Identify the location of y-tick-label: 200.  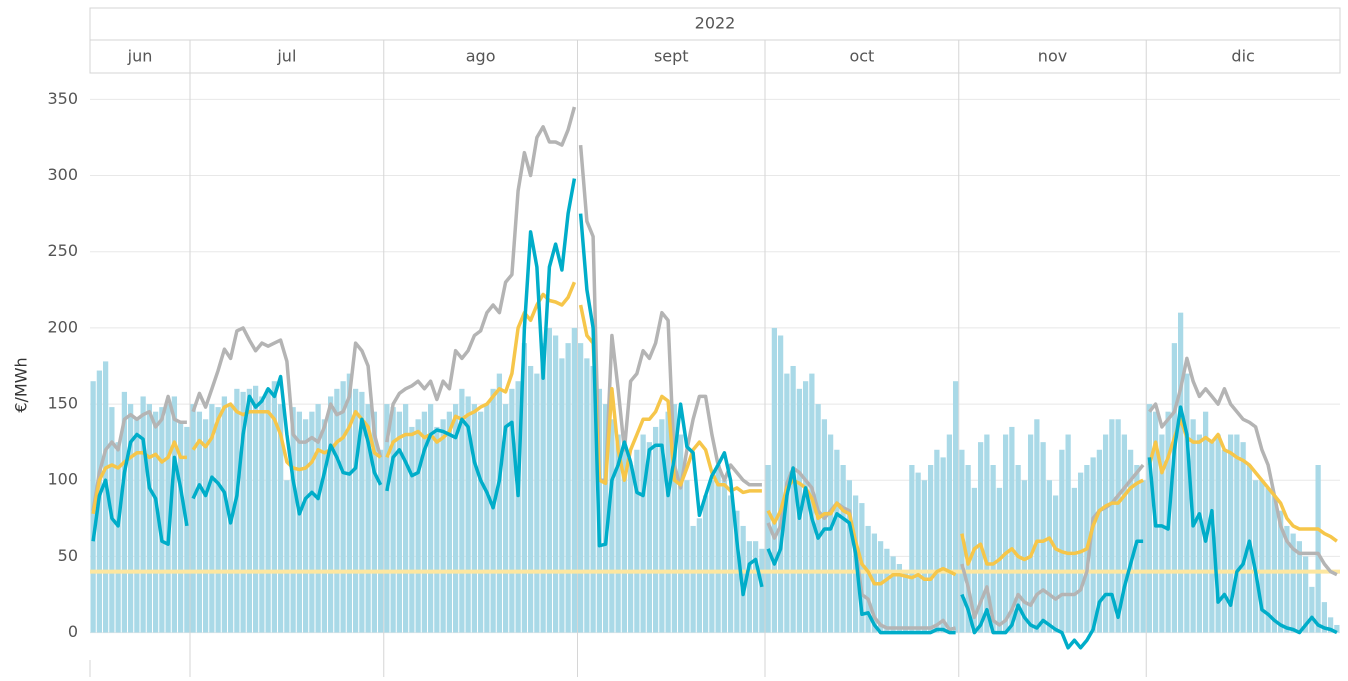
(62, 326).